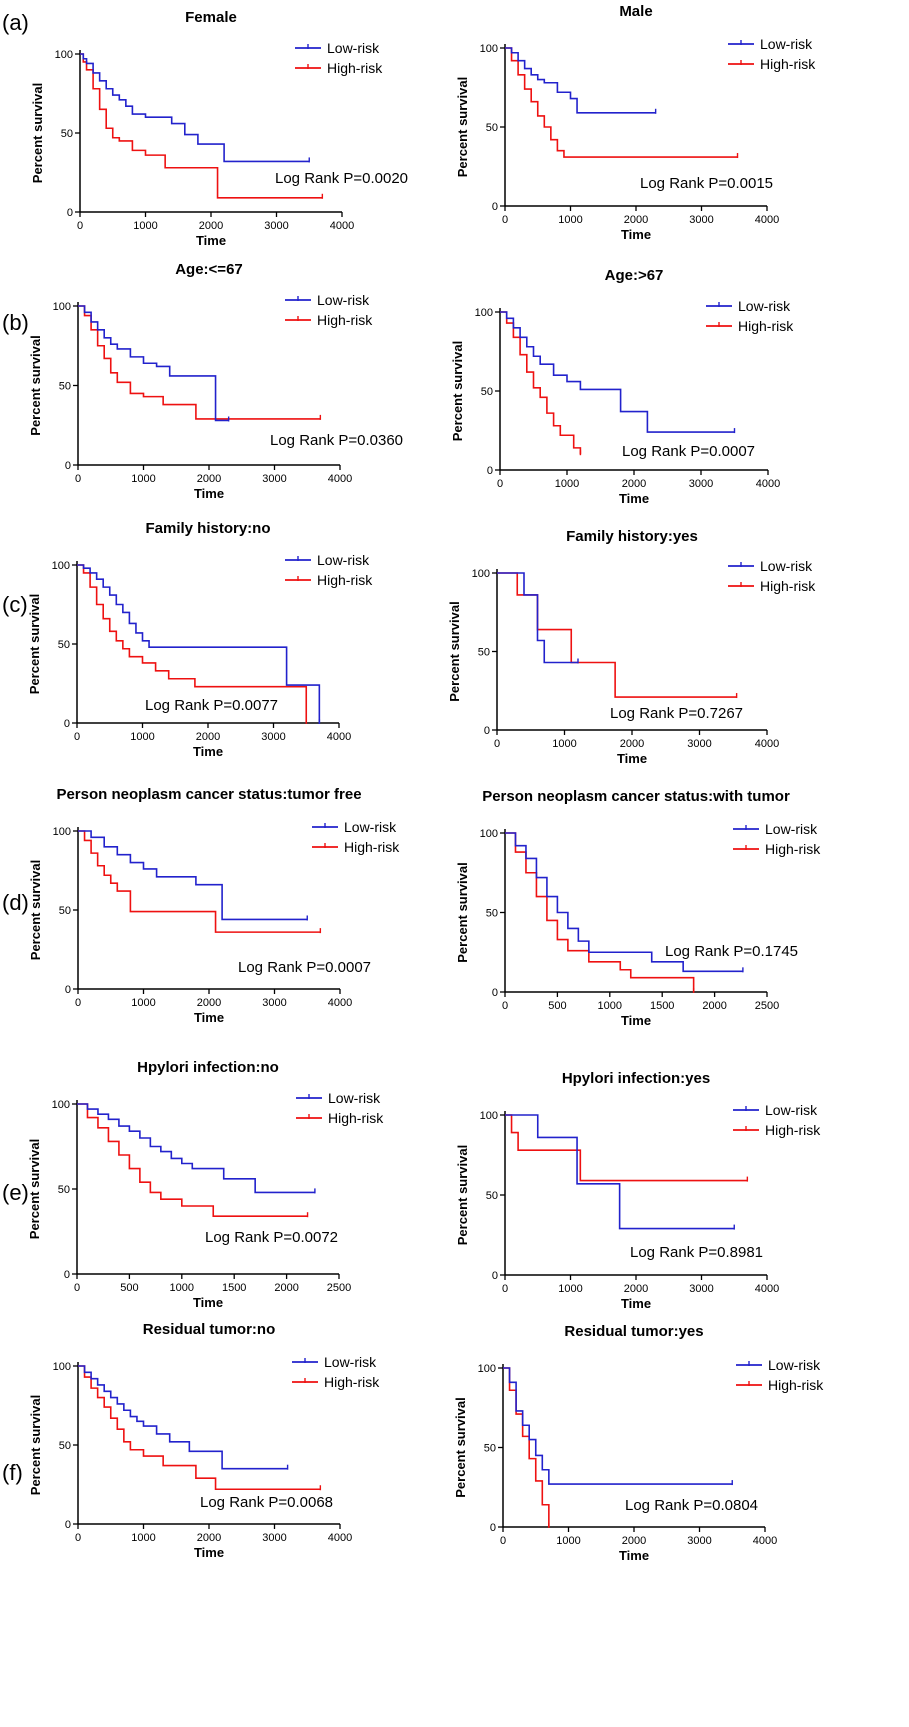  I want to click on panel-title: Age:<=67, so click(209, 269).